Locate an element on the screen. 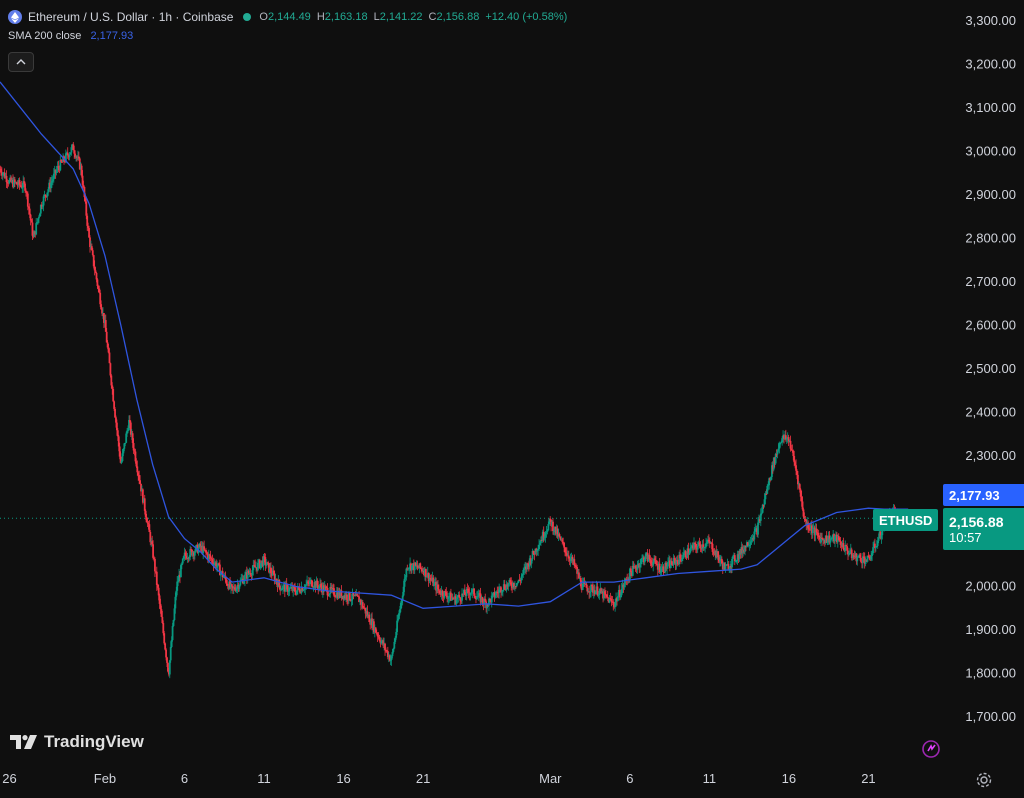 The height and width of the screenshot is (798, 1024). last-price-value: 2,156.88 is located at coordinates (976, 521).